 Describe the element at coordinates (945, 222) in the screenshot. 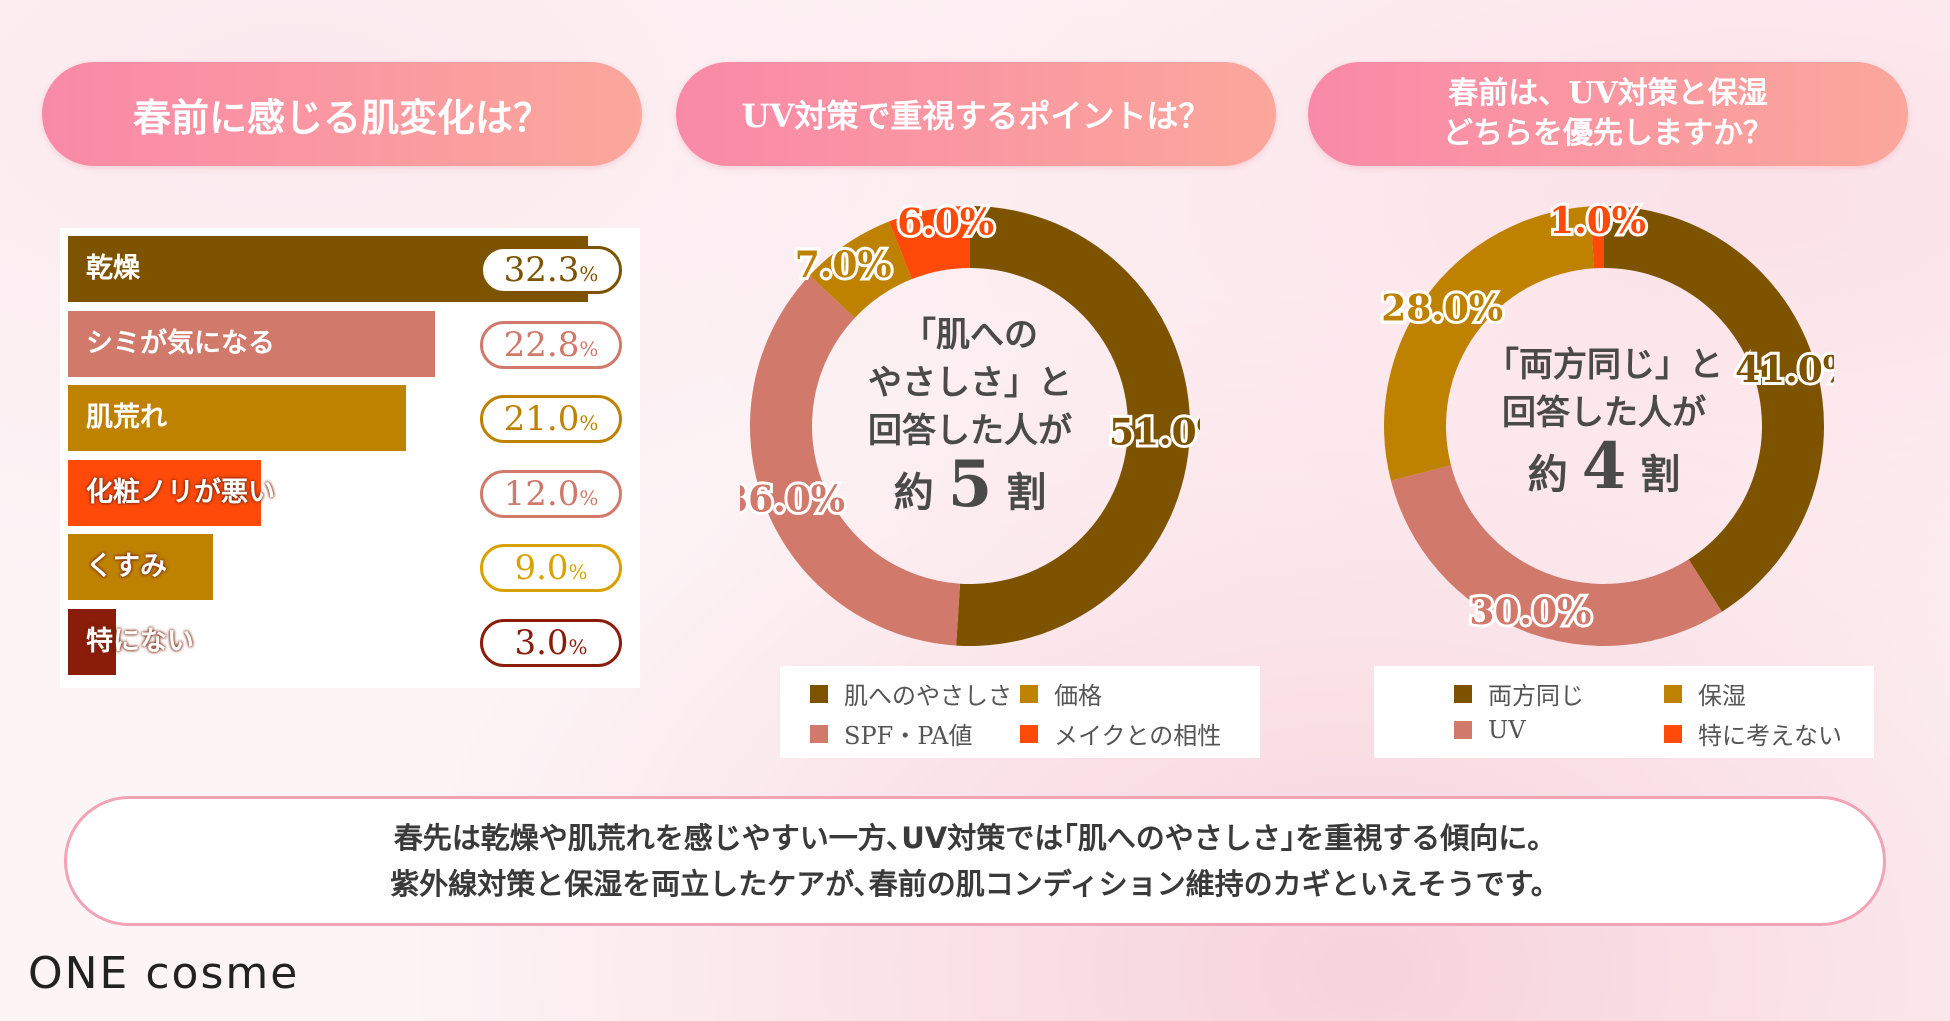

I see `donut-value-label: 6.0%` at that location.